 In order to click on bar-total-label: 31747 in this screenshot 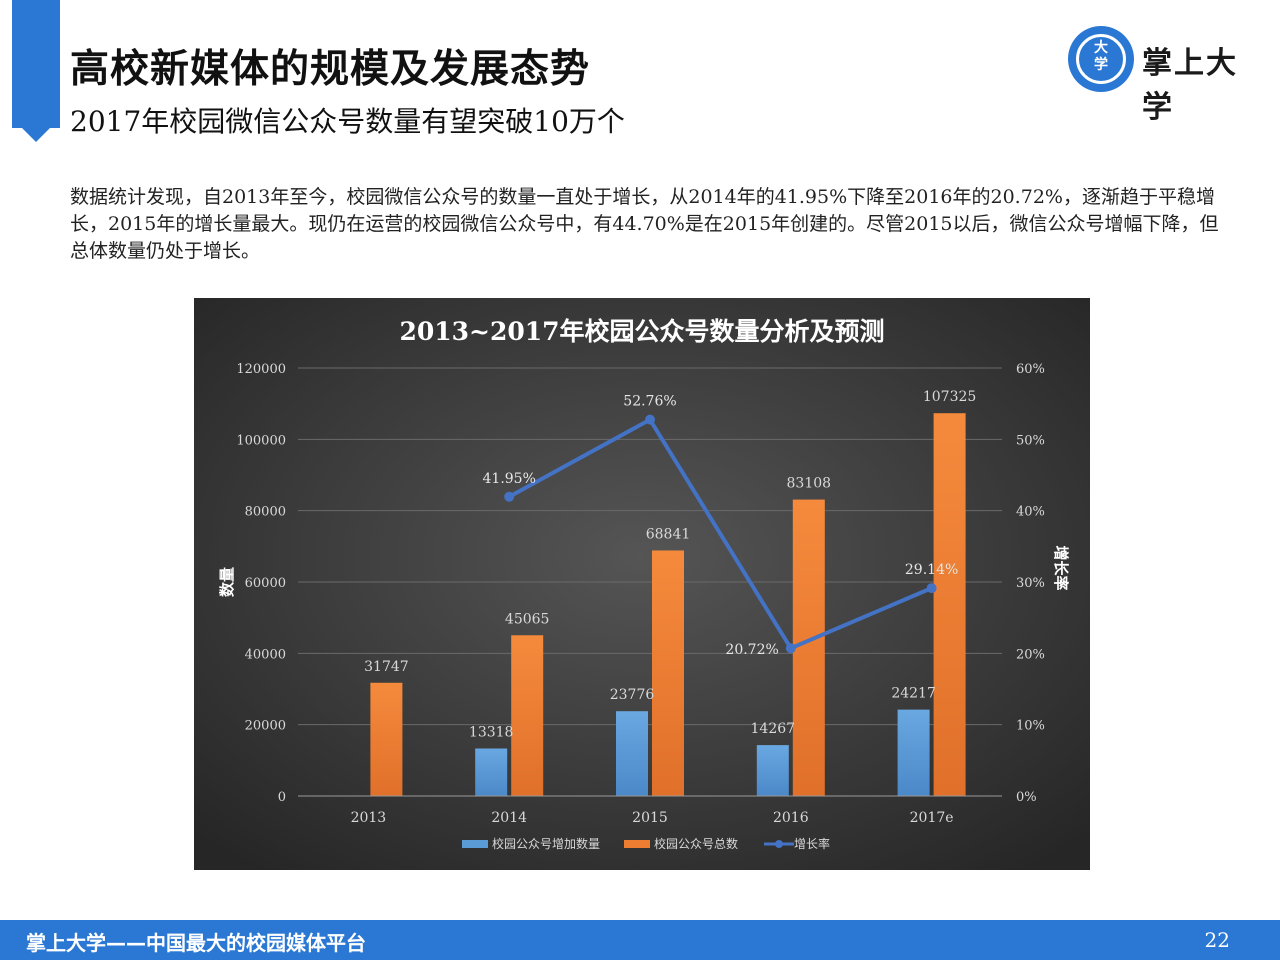, I will do `click(386, 667)`.